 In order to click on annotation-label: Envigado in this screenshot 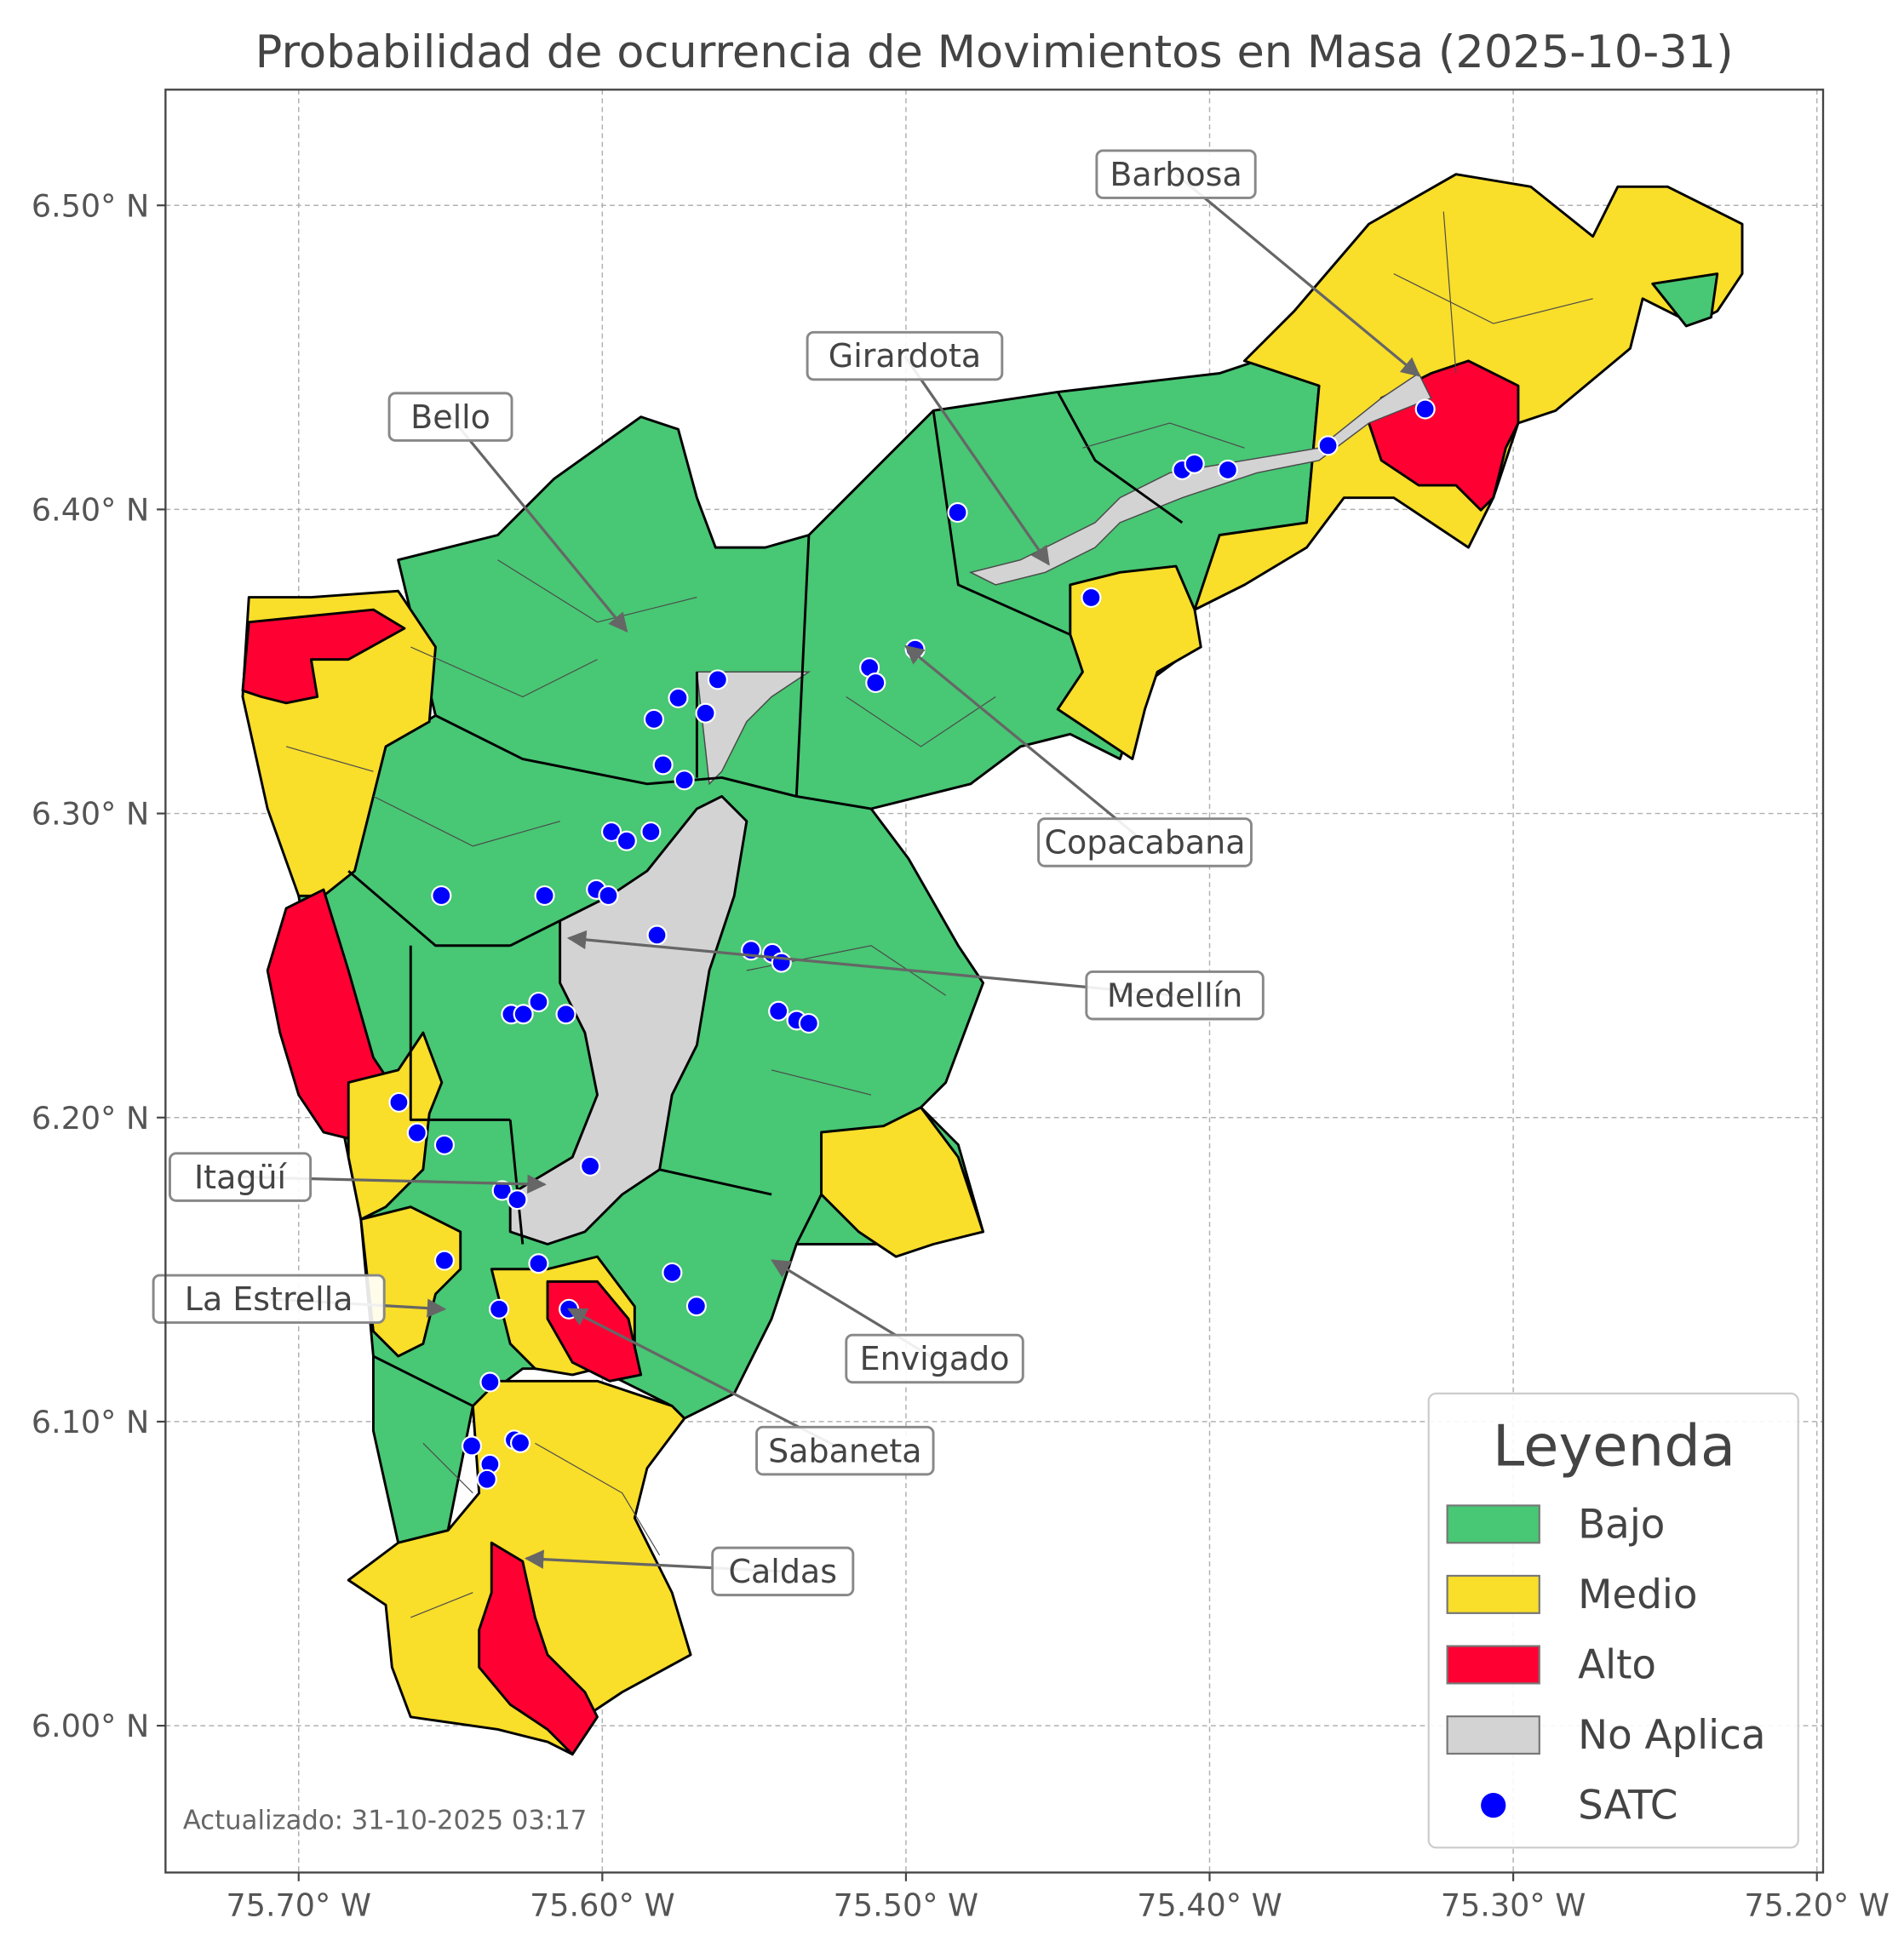, I will do `click(935, 1358)`.